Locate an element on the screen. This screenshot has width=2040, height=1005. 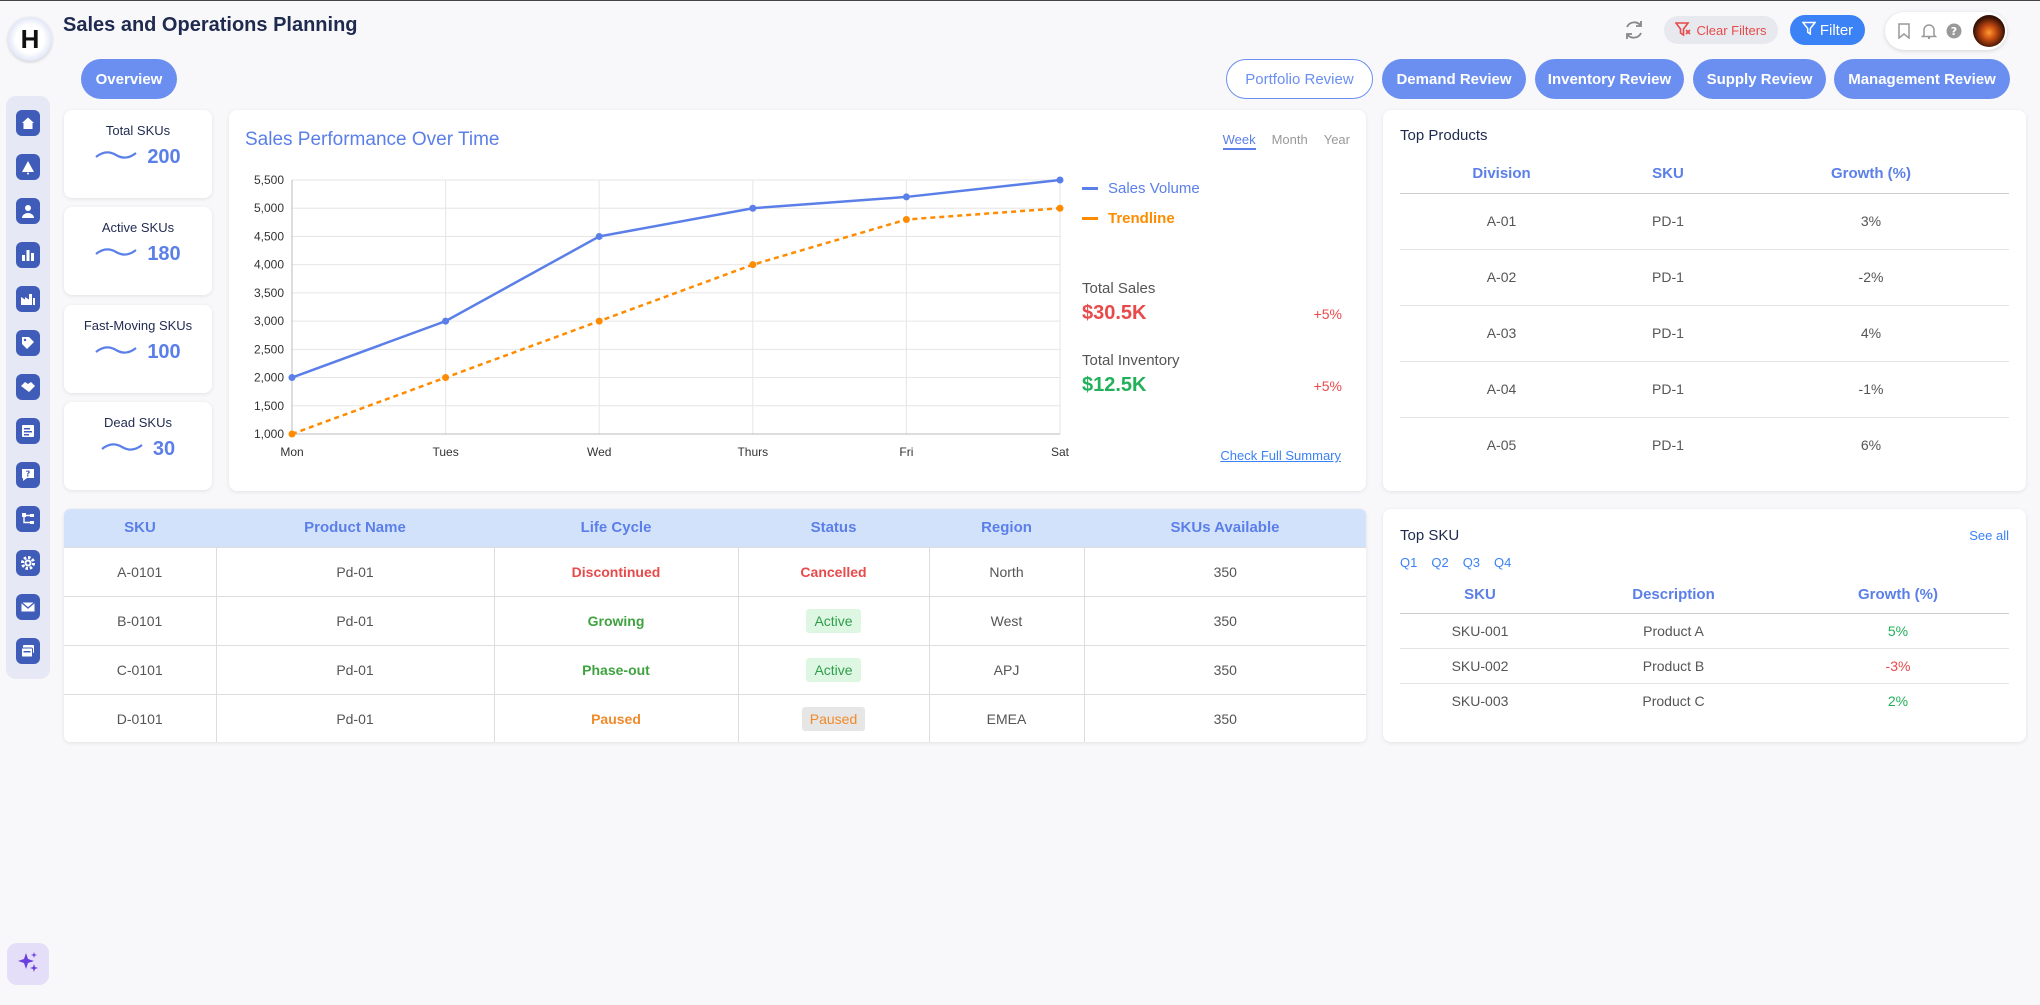
trendline-point is located at coordinates (1060, 208).